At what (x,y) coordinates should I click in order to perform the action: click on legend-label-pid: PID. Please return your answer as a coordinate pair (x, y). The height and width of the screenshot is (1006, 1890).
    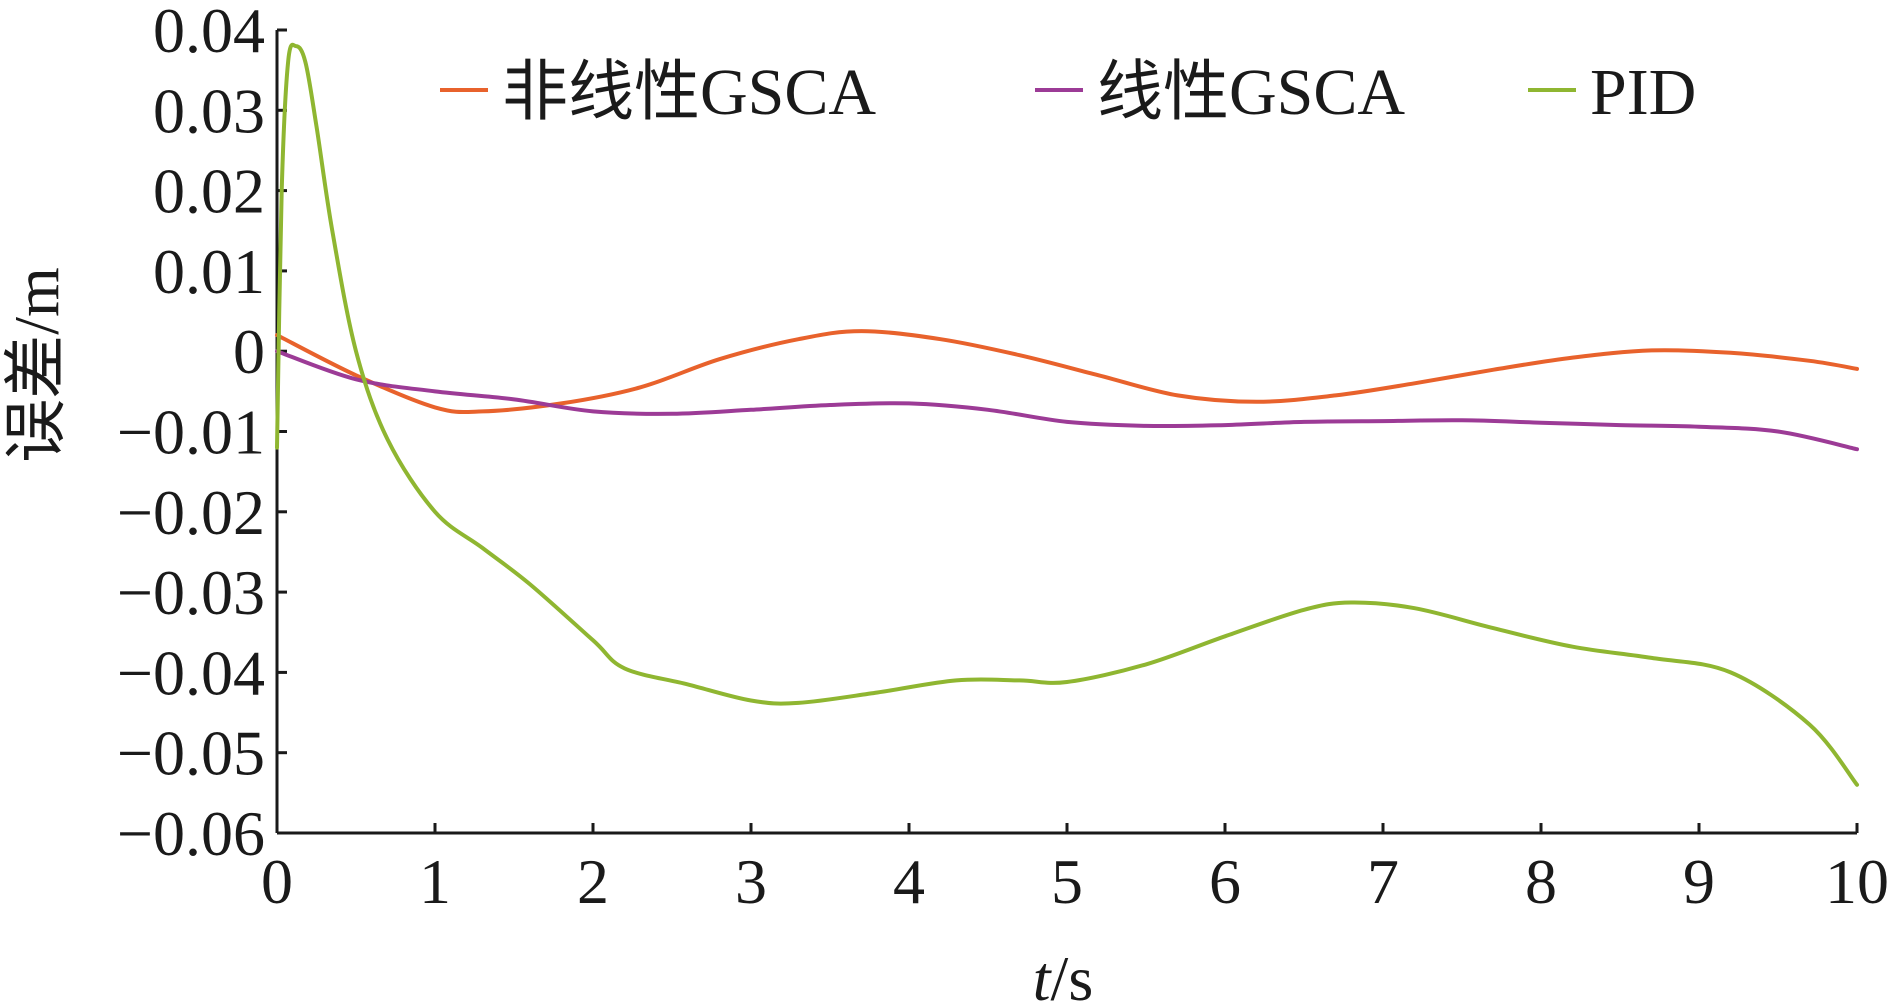
    Looking at the image, I should click on (1643, 92).